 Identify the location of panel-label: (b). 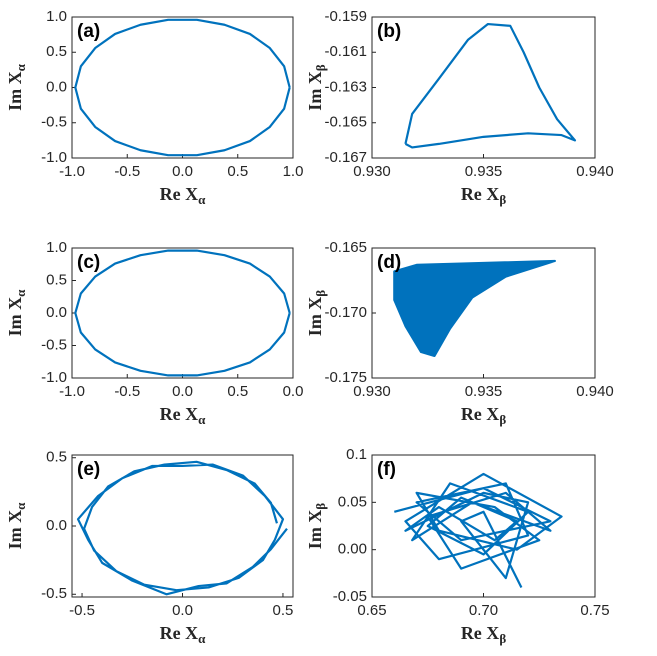
(389, 31).